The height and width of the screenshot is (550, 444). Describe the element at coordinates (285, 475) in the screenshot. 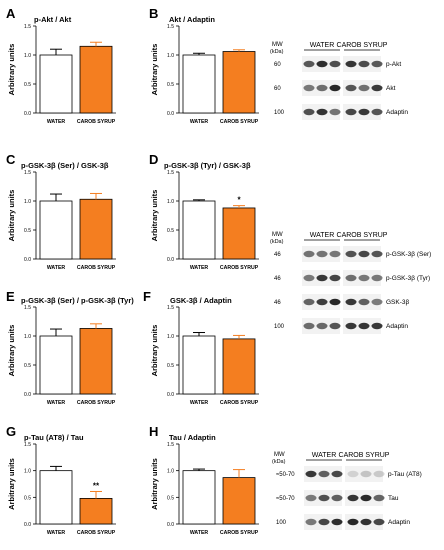

I see `mw-value: ≈50-70` at that location.